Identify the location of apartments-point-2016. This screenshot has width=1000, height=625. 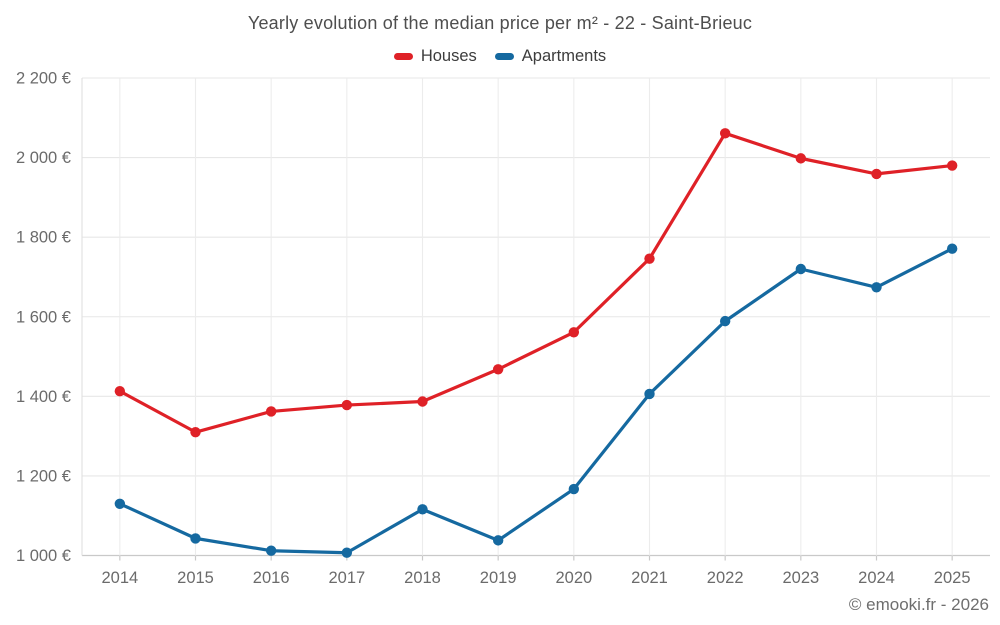
(271, 550).